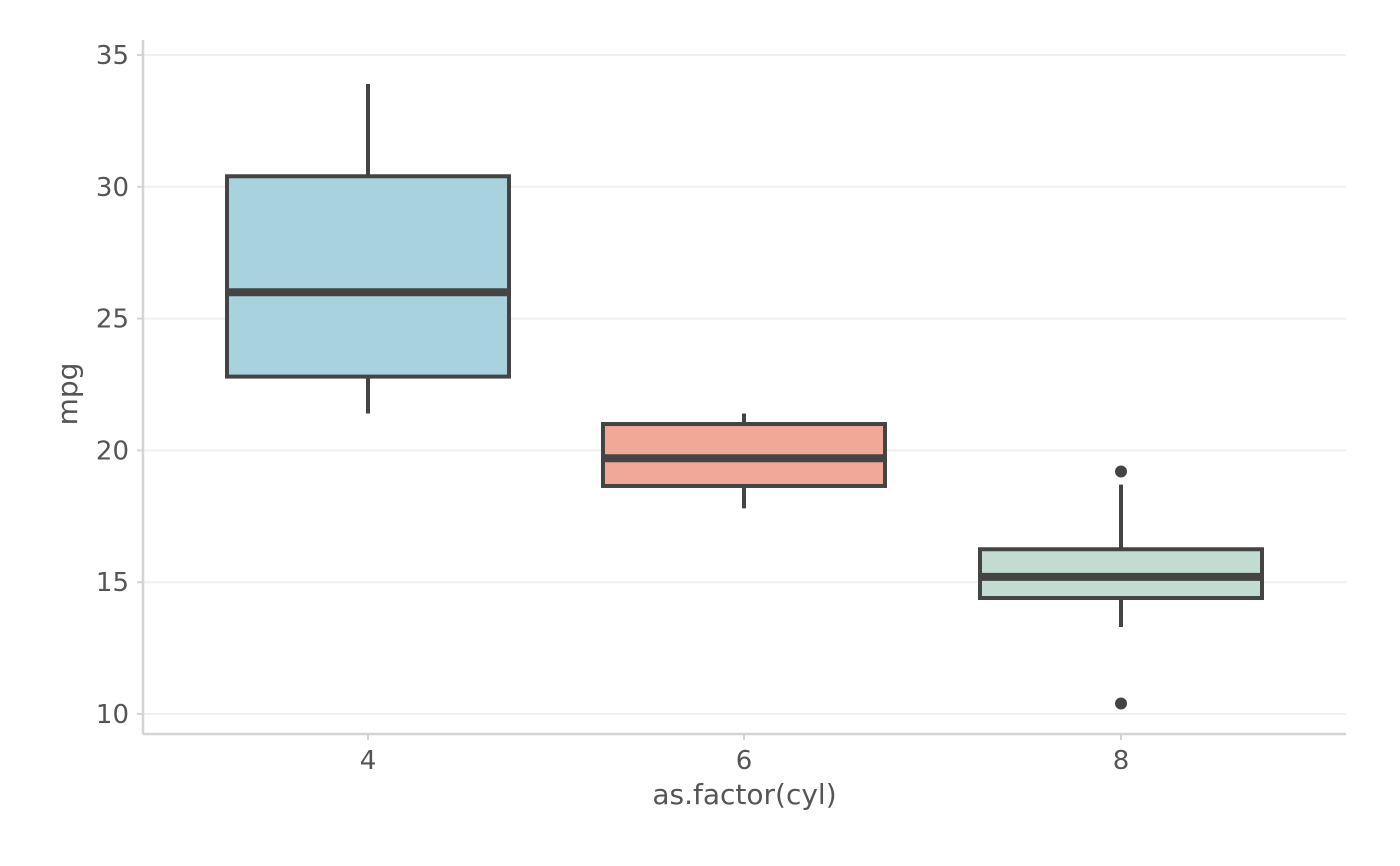 Image resolution: width=1400 pixels, height=866 pixels. I want to click on x-tick-label: 6, so click(744, 761).